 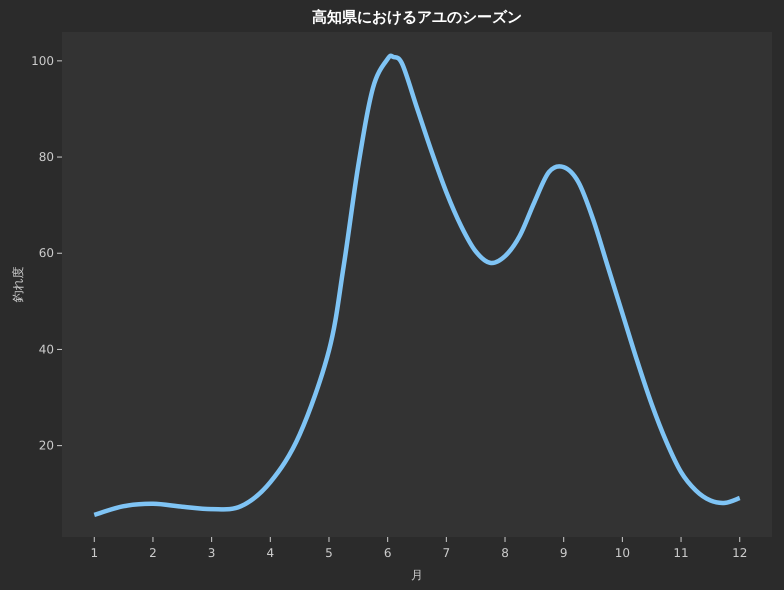 I want to click on x-tick-label: 2, so click(x=153, y=553).